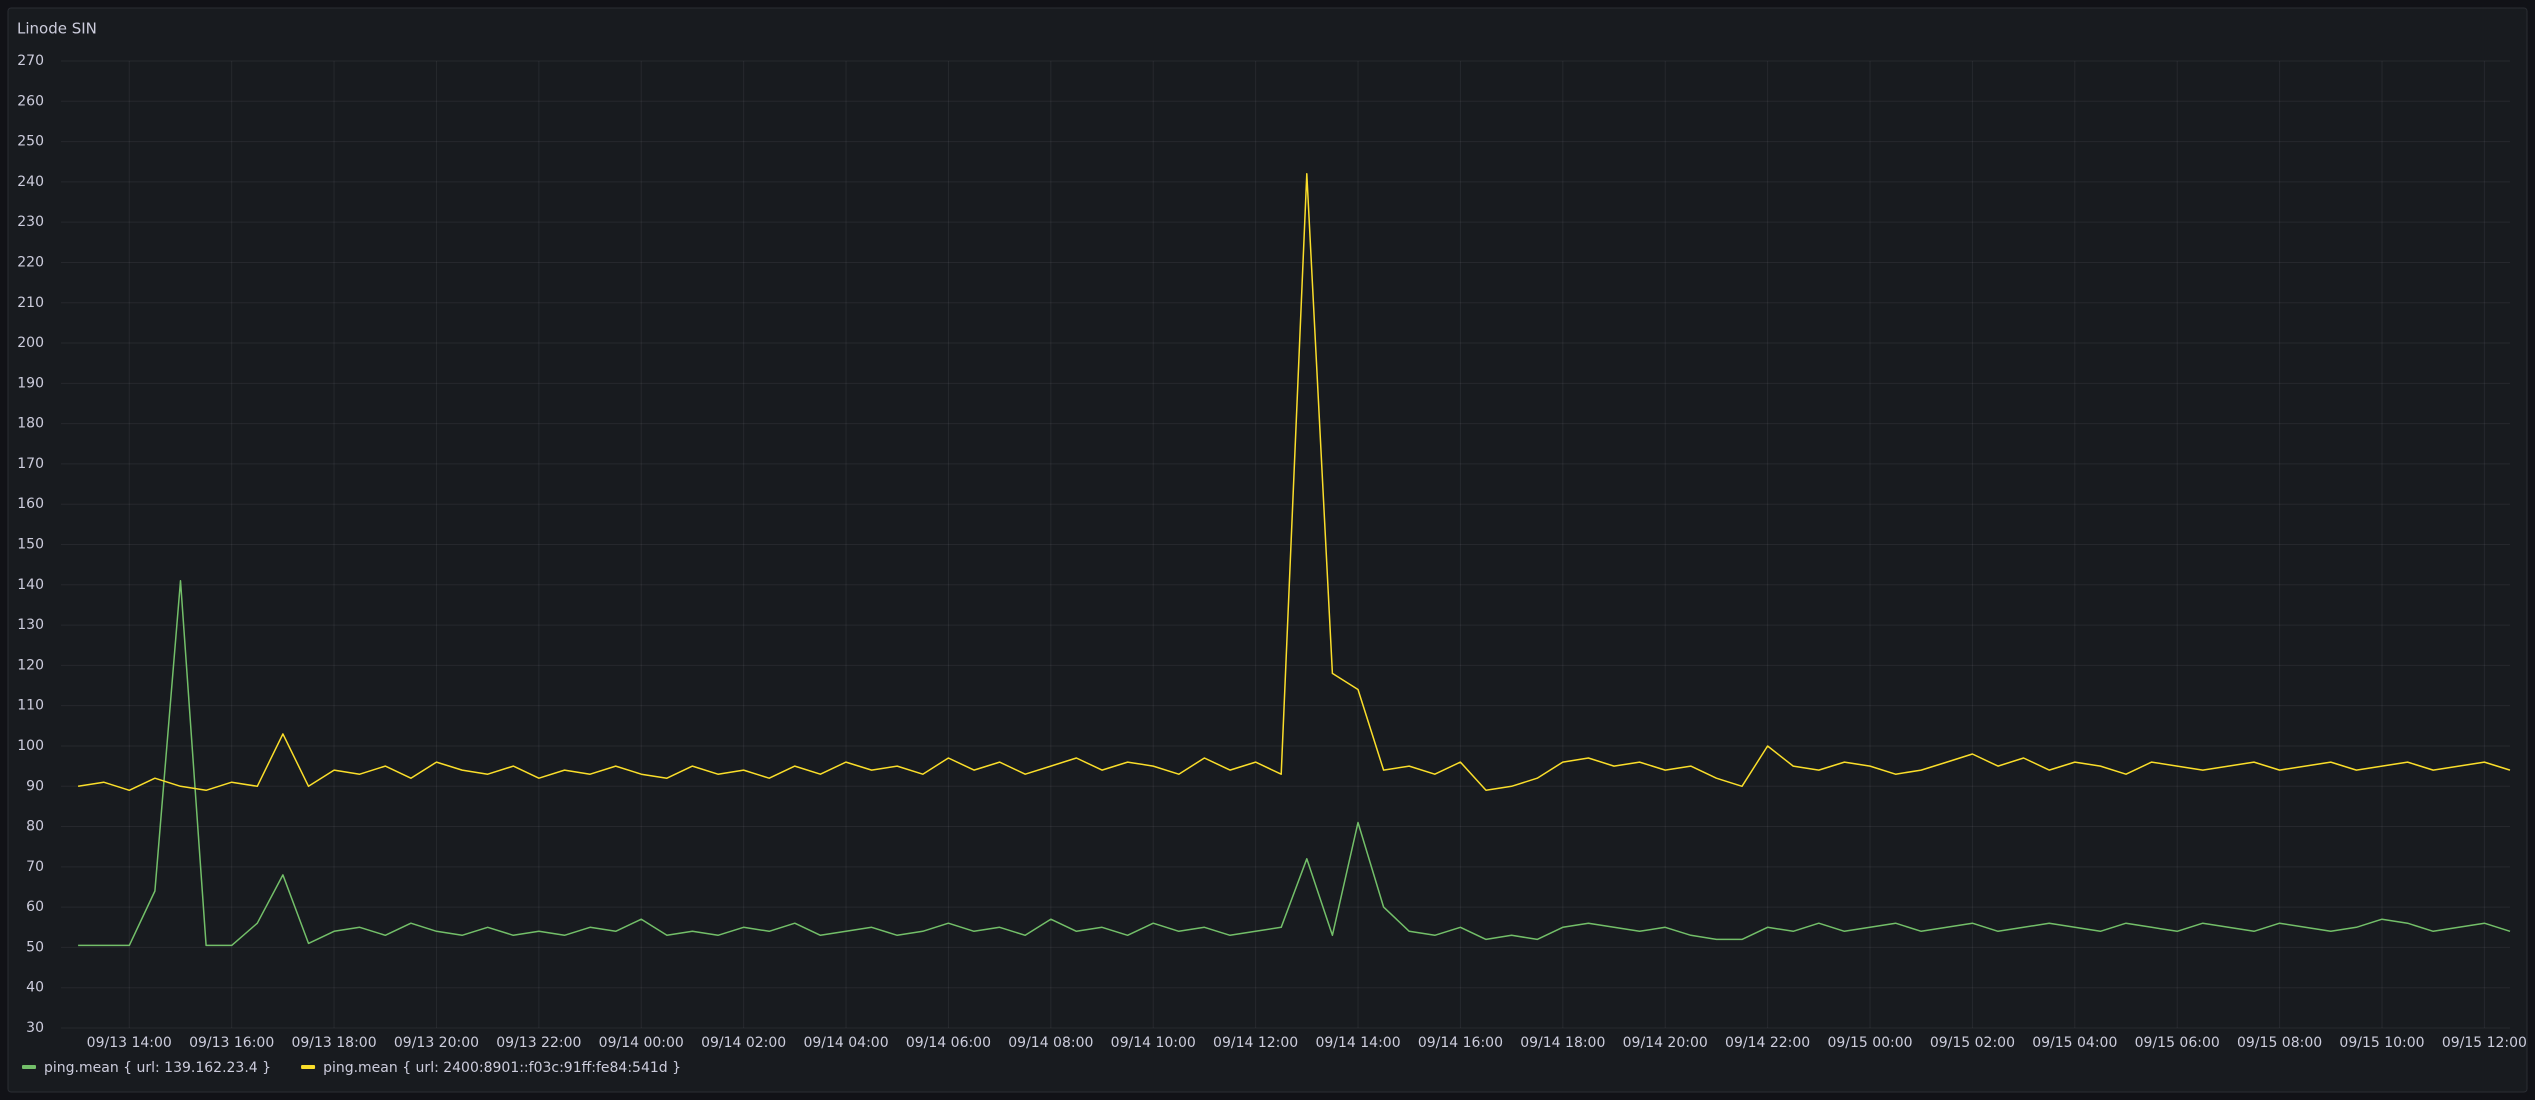 The height and width of the screenshot is (1100, 2535). I want to click on y-tick-label: 160, so click(30, 504).